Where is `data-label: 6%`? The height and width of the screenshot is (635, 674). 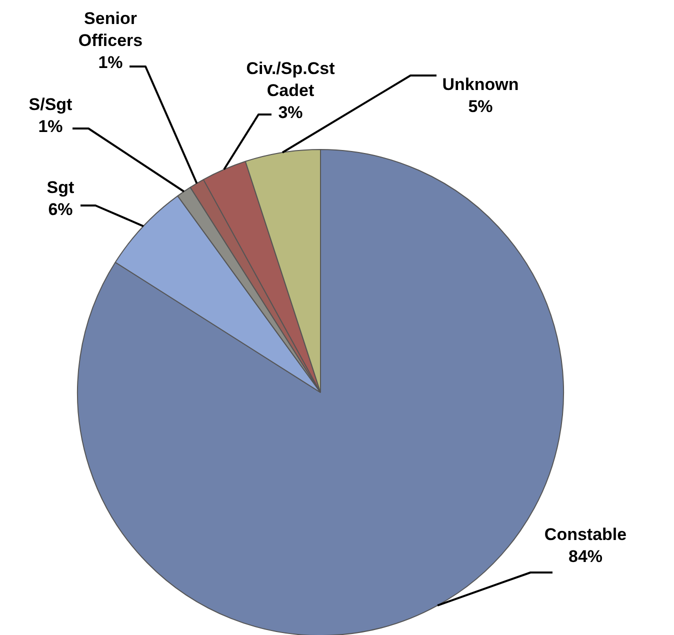
data-label: 6% is located at coordinates (60, 209).